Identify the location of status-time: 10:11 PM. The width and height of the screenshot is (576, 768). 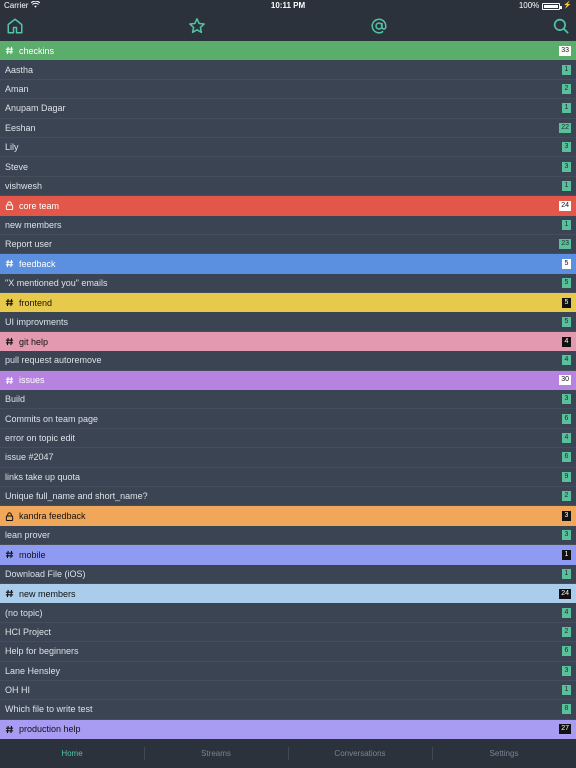
(288, 5).